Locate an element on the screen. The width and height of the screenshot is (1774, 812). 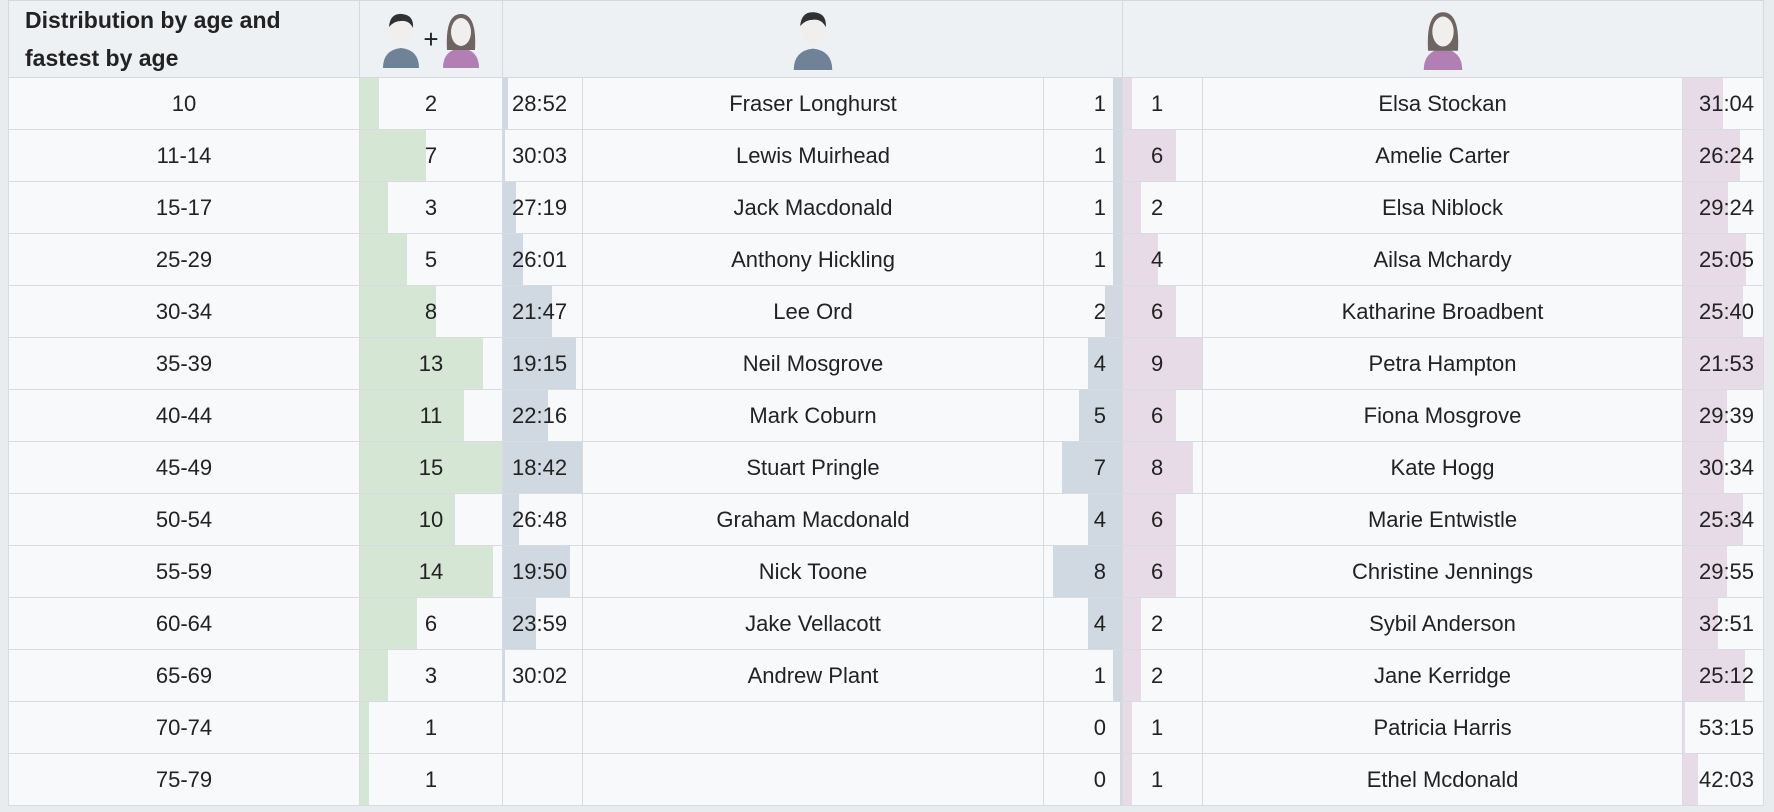
men-count: 0 is located at coordinates (1083, 779).